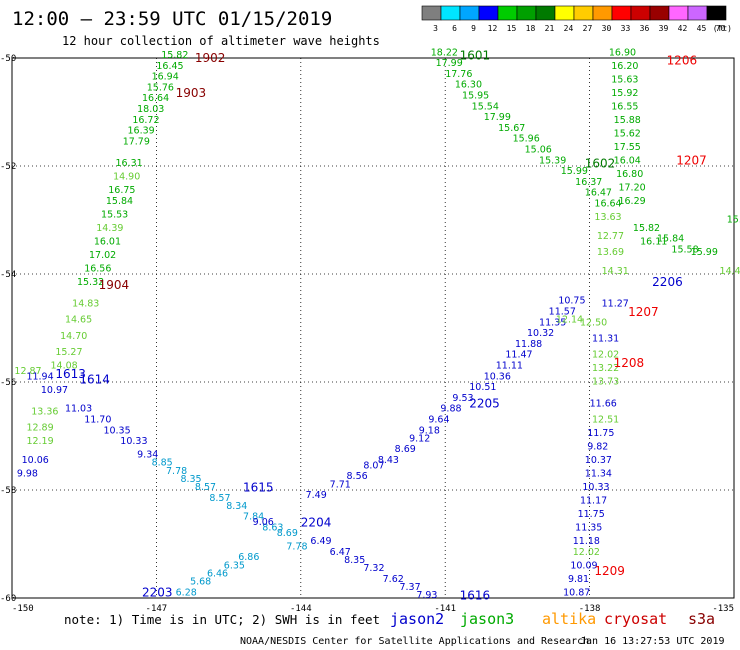 The image size is (740, 650). I want to click on wave-height-value: 12.50, so click(593, 322).